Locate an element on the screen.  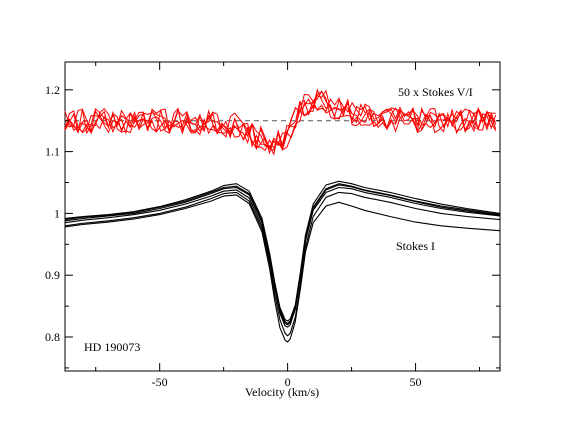
stokes-i-annotation: Stokes I is located at coordinates (415, 246).